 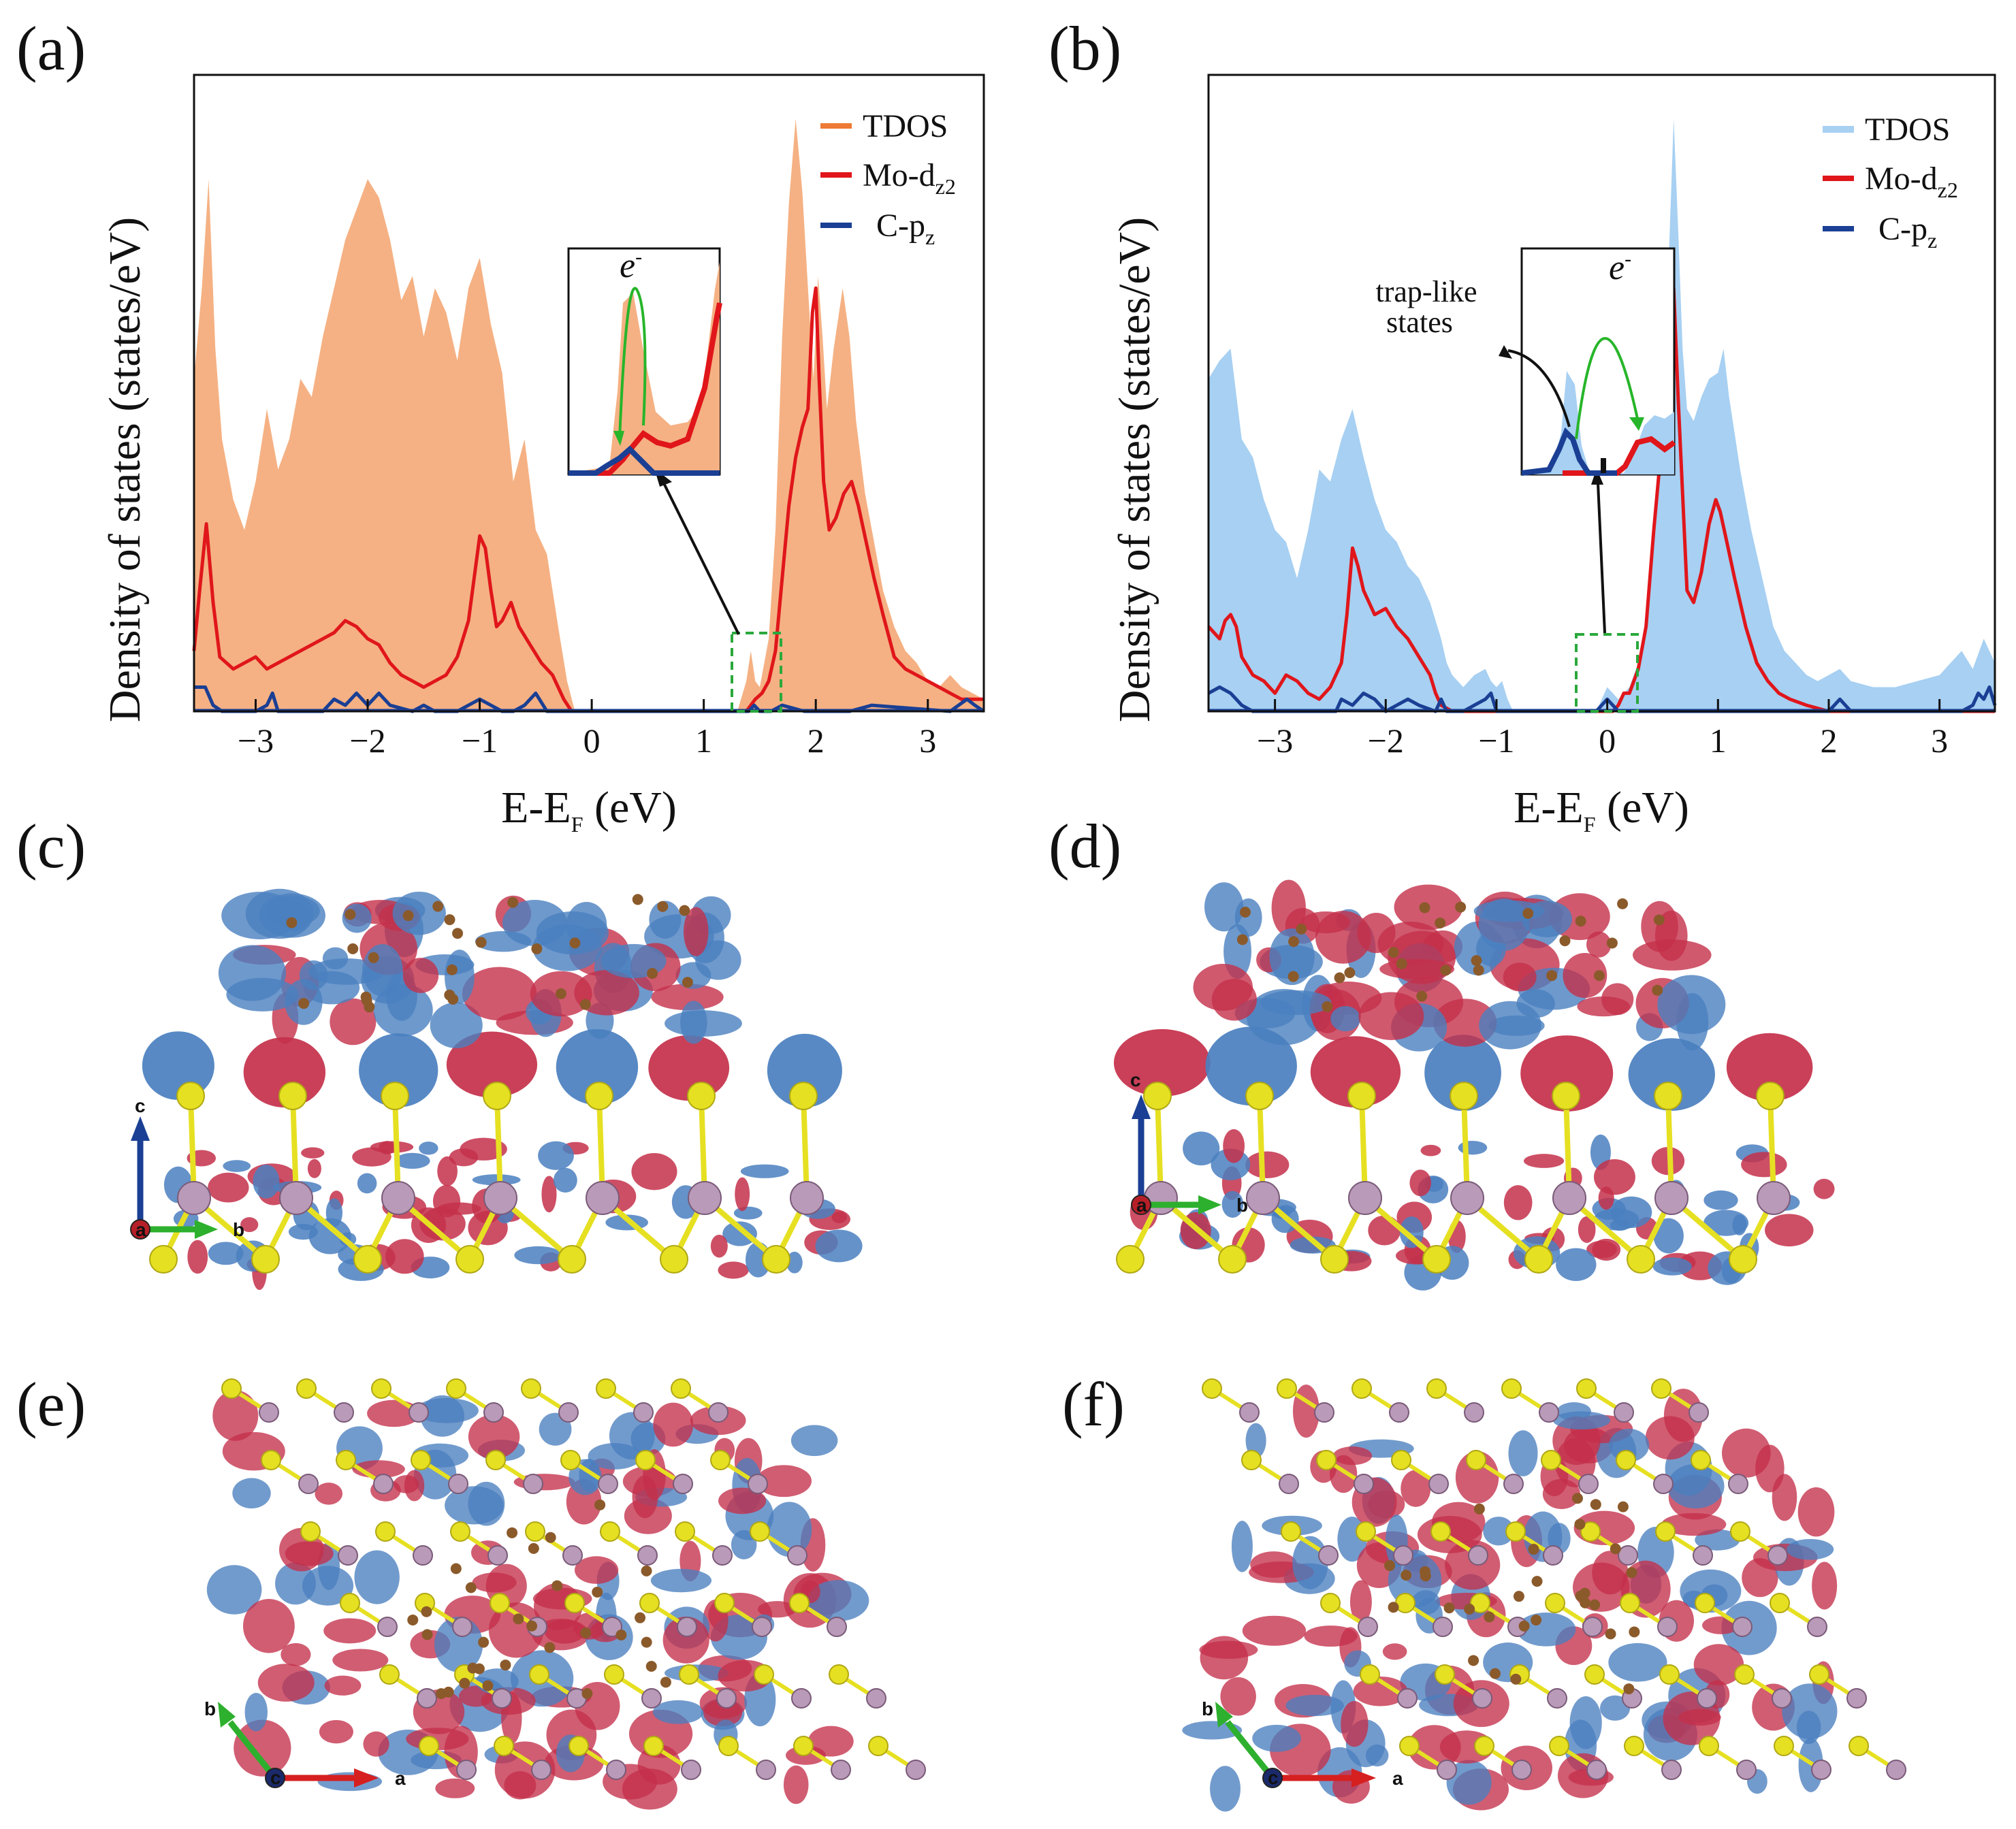 I want to click on plot-area-a: −3 −2 −1 0 1 2 3 e- TDOS Mo-dz2 C-pz, so click(x=588, y=417).